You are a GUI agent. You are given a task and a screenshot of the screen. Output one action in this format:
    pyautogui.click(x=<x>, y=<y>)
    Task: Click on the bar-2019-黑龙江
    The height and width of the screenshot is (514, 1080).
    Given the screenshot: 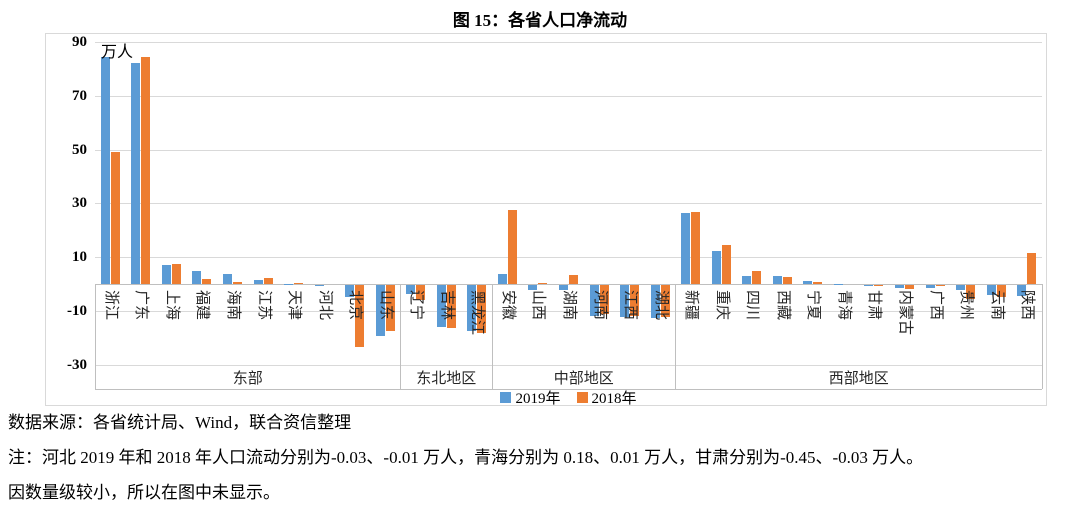 What is the action you would take?
    pyautogui.click(x=472, y=308)
    